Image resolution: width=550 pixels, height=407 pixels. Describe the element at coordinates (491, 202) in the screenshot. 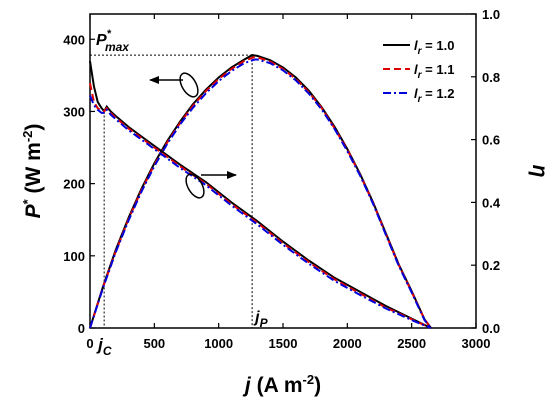

I see `y-right-tick-label: 0.4` at that location.